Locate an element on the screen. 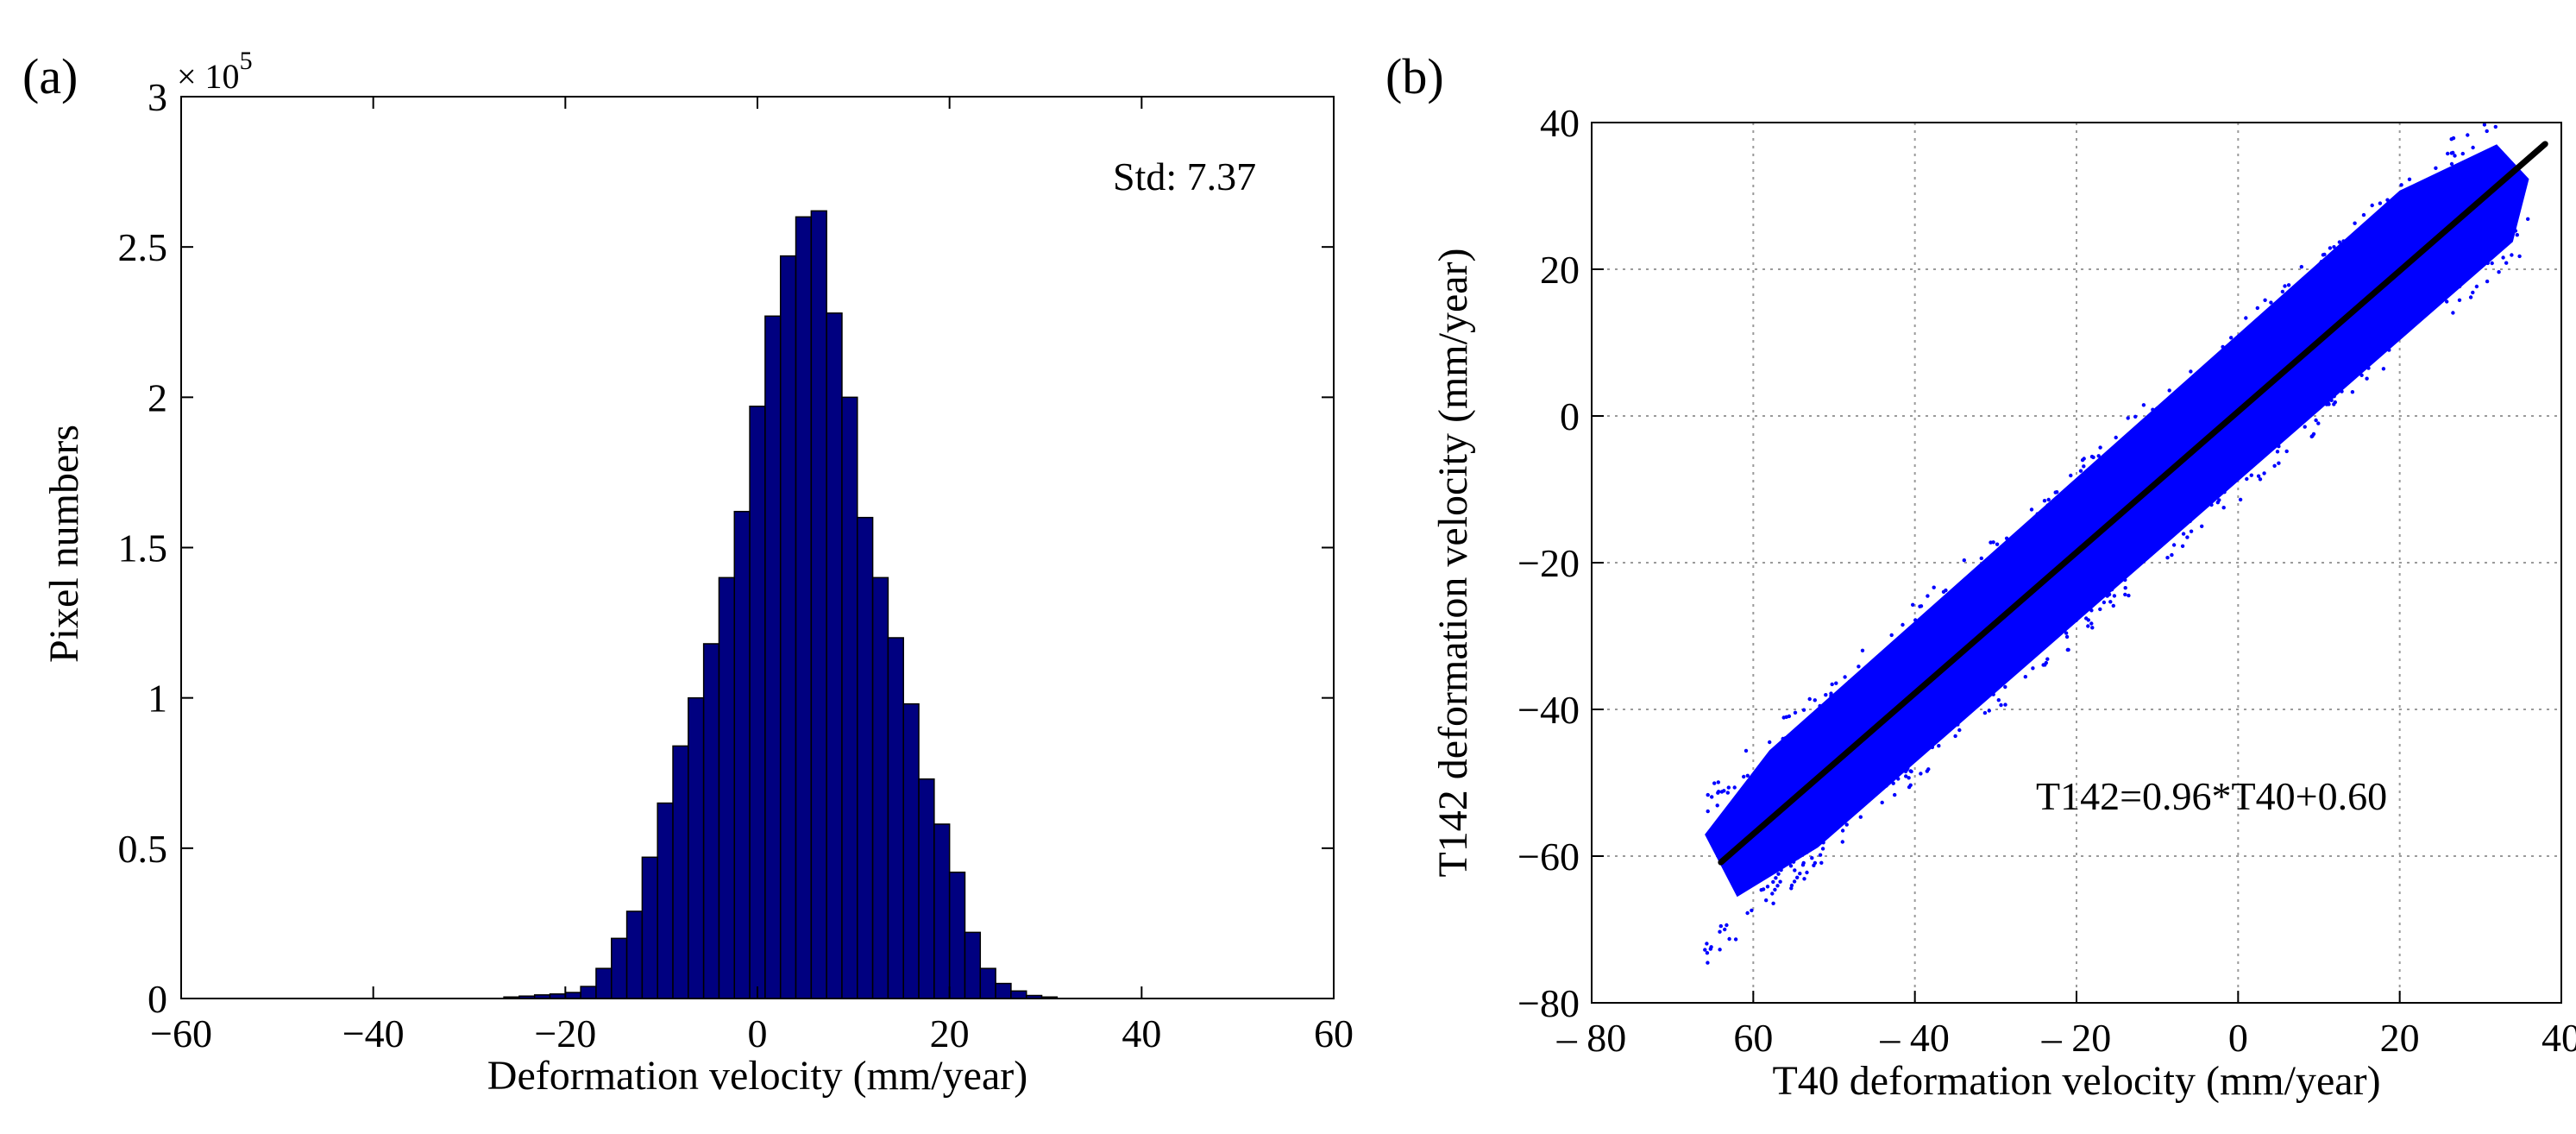 Image resolution: width=2576 pixels, height=1134 pixels. y-tick-label: 2.5 is located at coordinates (143, 247).